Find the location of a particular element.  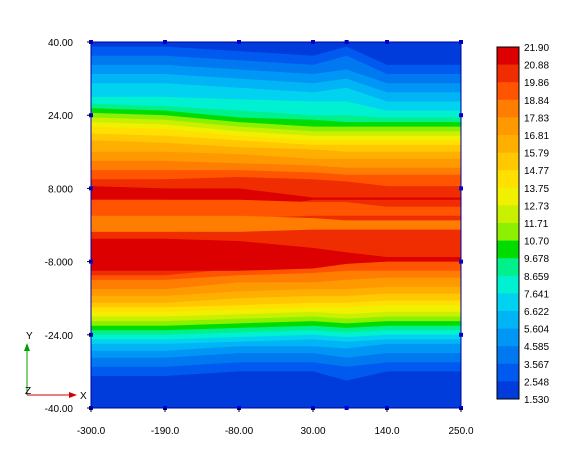

colorbar-label: 4.585 is located at coordinates (536, 347).